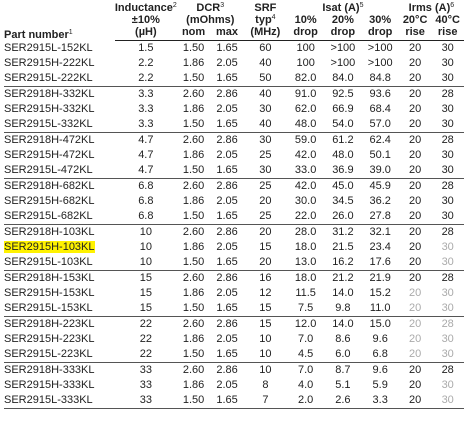 Image resolution: width=464 pixels, height=434 pixels. What do you see at coordinates (59, 125) in the screenshot?
I see `table-cell: SER2915L-332KL` at bounding box center [59, 125].